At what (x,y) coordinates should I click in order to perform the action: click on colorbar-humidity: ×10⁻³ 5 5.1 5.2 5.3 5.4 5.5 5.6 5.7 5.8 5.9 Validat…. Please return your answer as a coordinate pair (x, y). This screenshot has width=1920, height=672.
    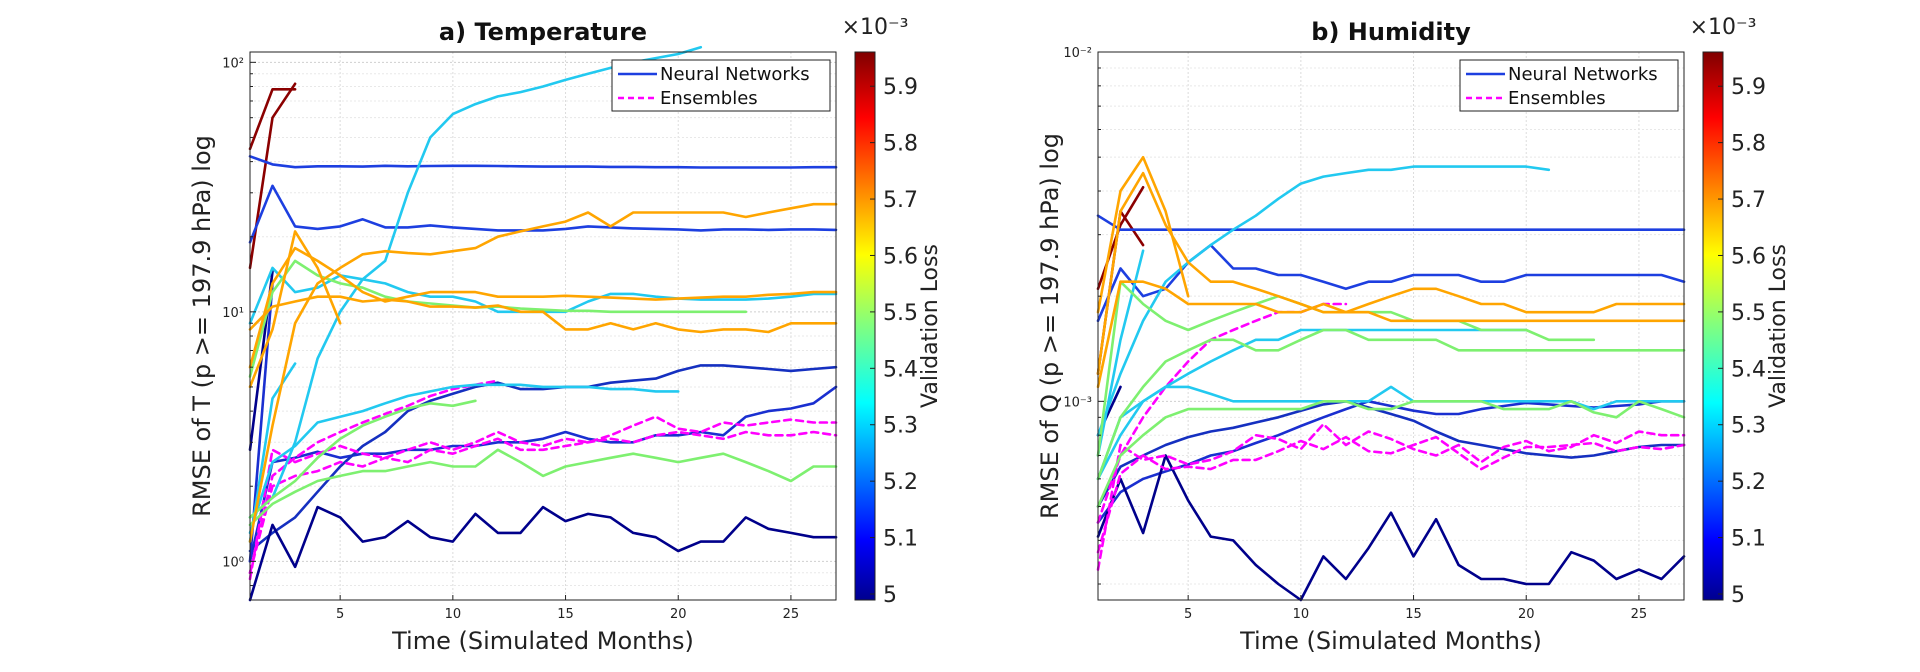
    Looking at the image, I should click on (1740, 311).